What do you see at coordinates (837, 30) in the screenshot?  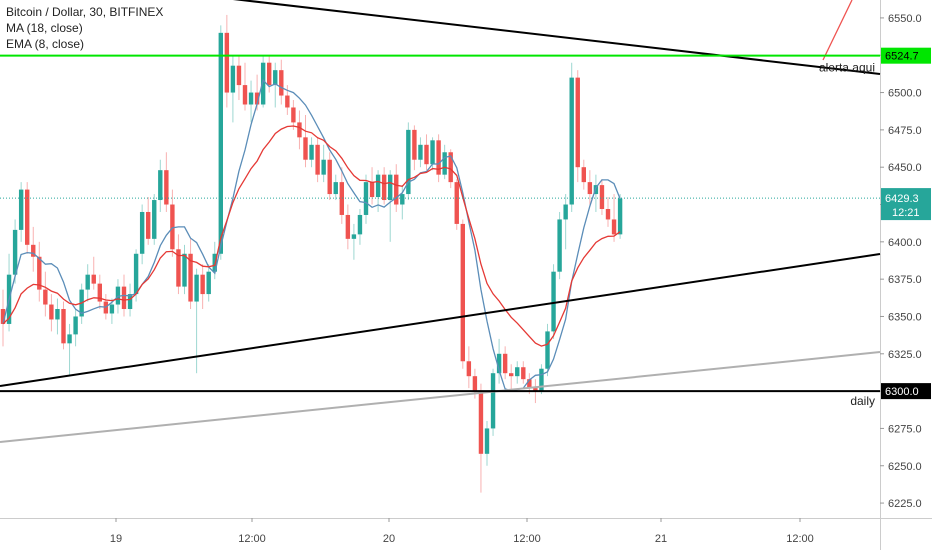 I see `red-projection-line` at bounding box center [837, 30].